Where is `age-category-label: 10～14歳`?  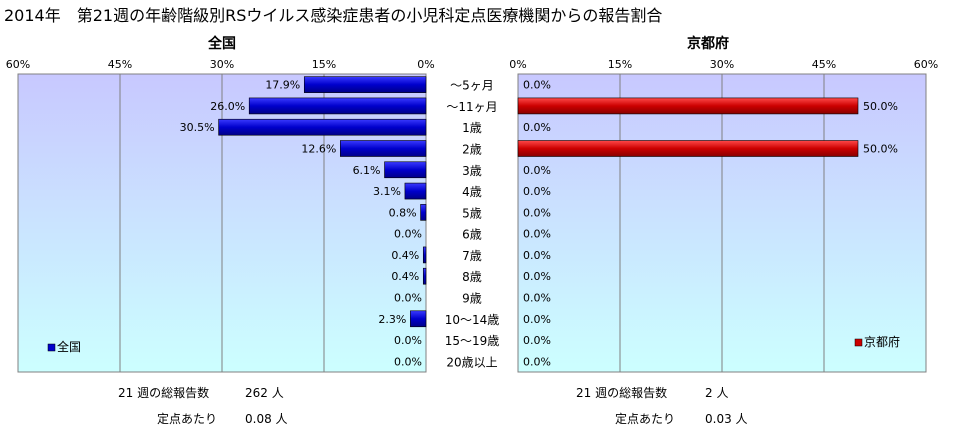
age-category-label: 10～14歳 is located at coordinates (472, 320).